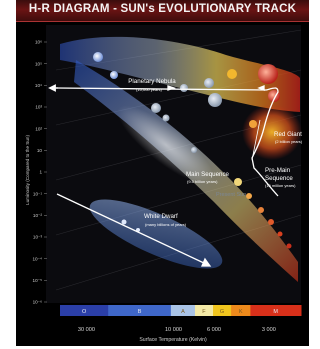 Image resolution: width=320 pixels, height=349 pixels. What do you see at coordinates (38, 280) in the screenshot?
I see `y-tick-label: 10⁻⁵` at bounding box center [38, 280].